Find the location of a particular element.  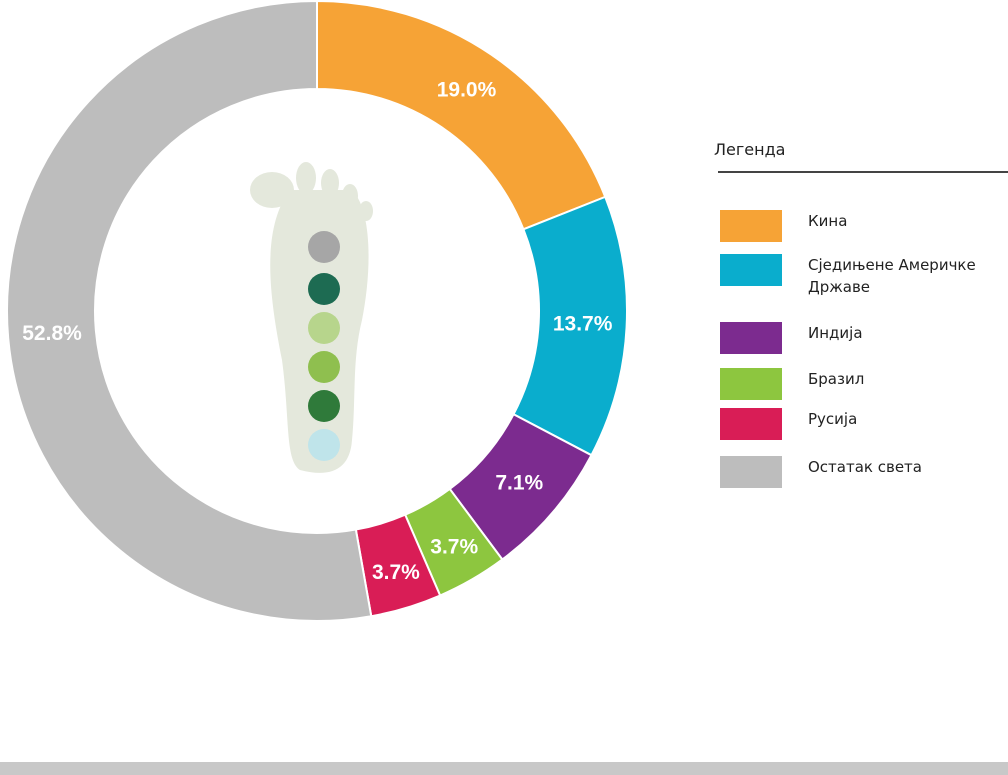

value-label: 52.8% is located at coordinates (52, 333).